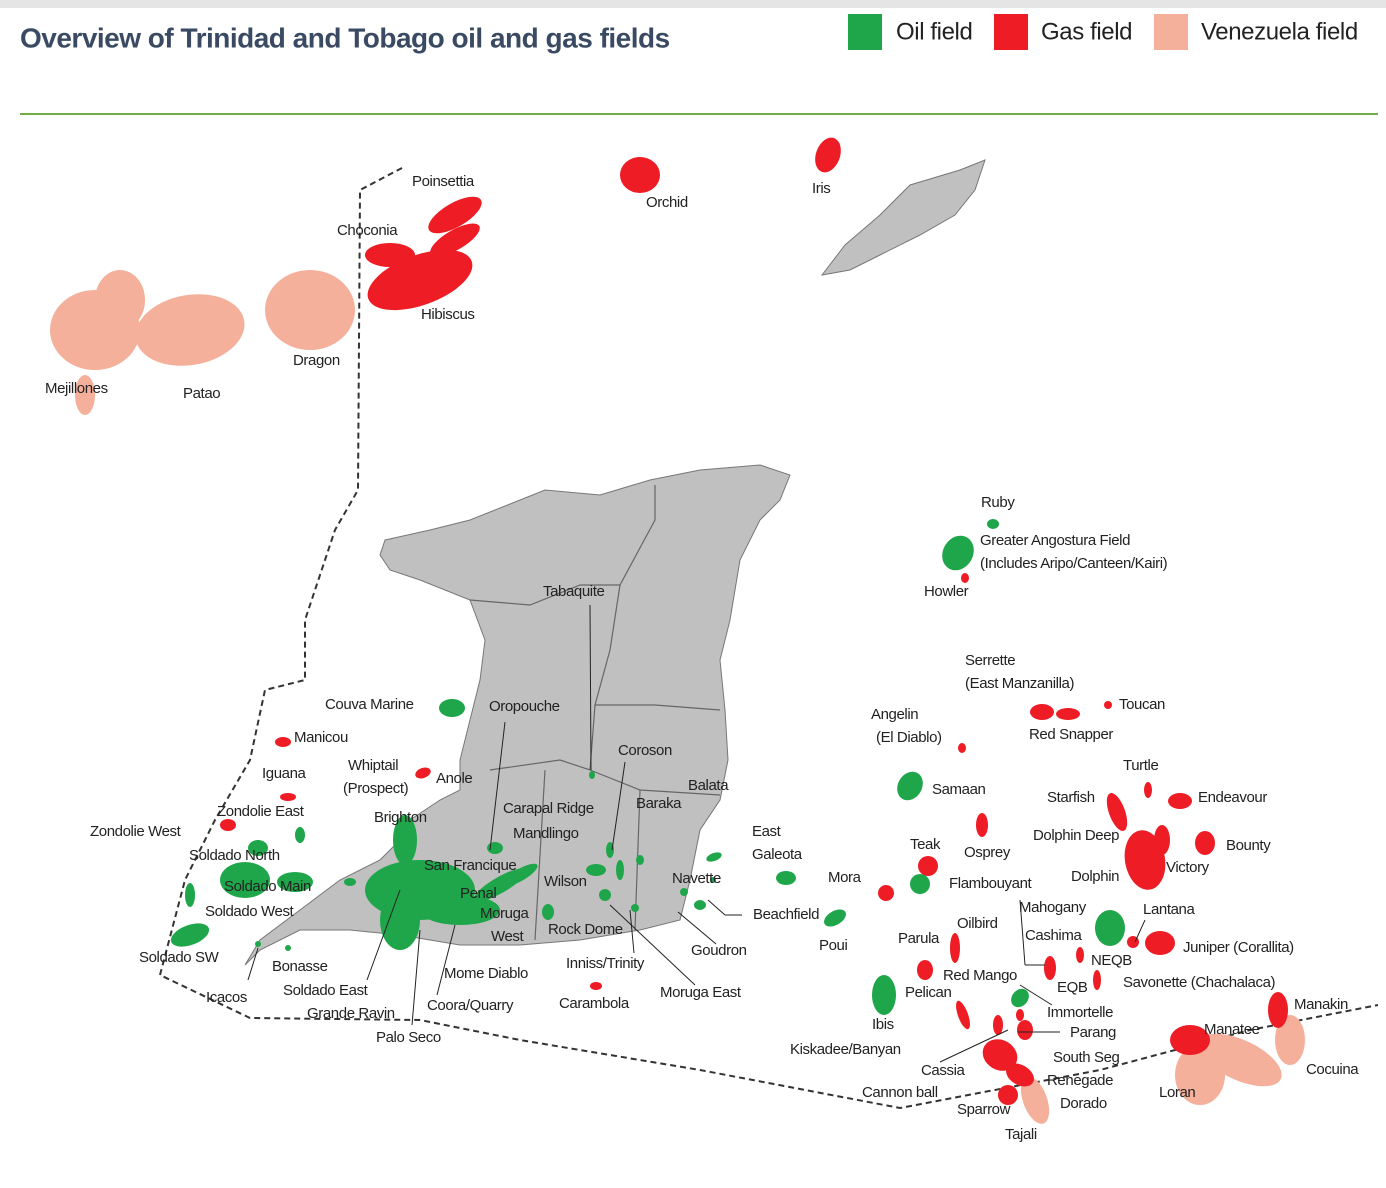 The width and height of the screenshot is (1386, 1188). What do you see at coordinates (786, 914) in the screenshot?
I see `field-label: Beachfield` at bounding box center [786, 914].